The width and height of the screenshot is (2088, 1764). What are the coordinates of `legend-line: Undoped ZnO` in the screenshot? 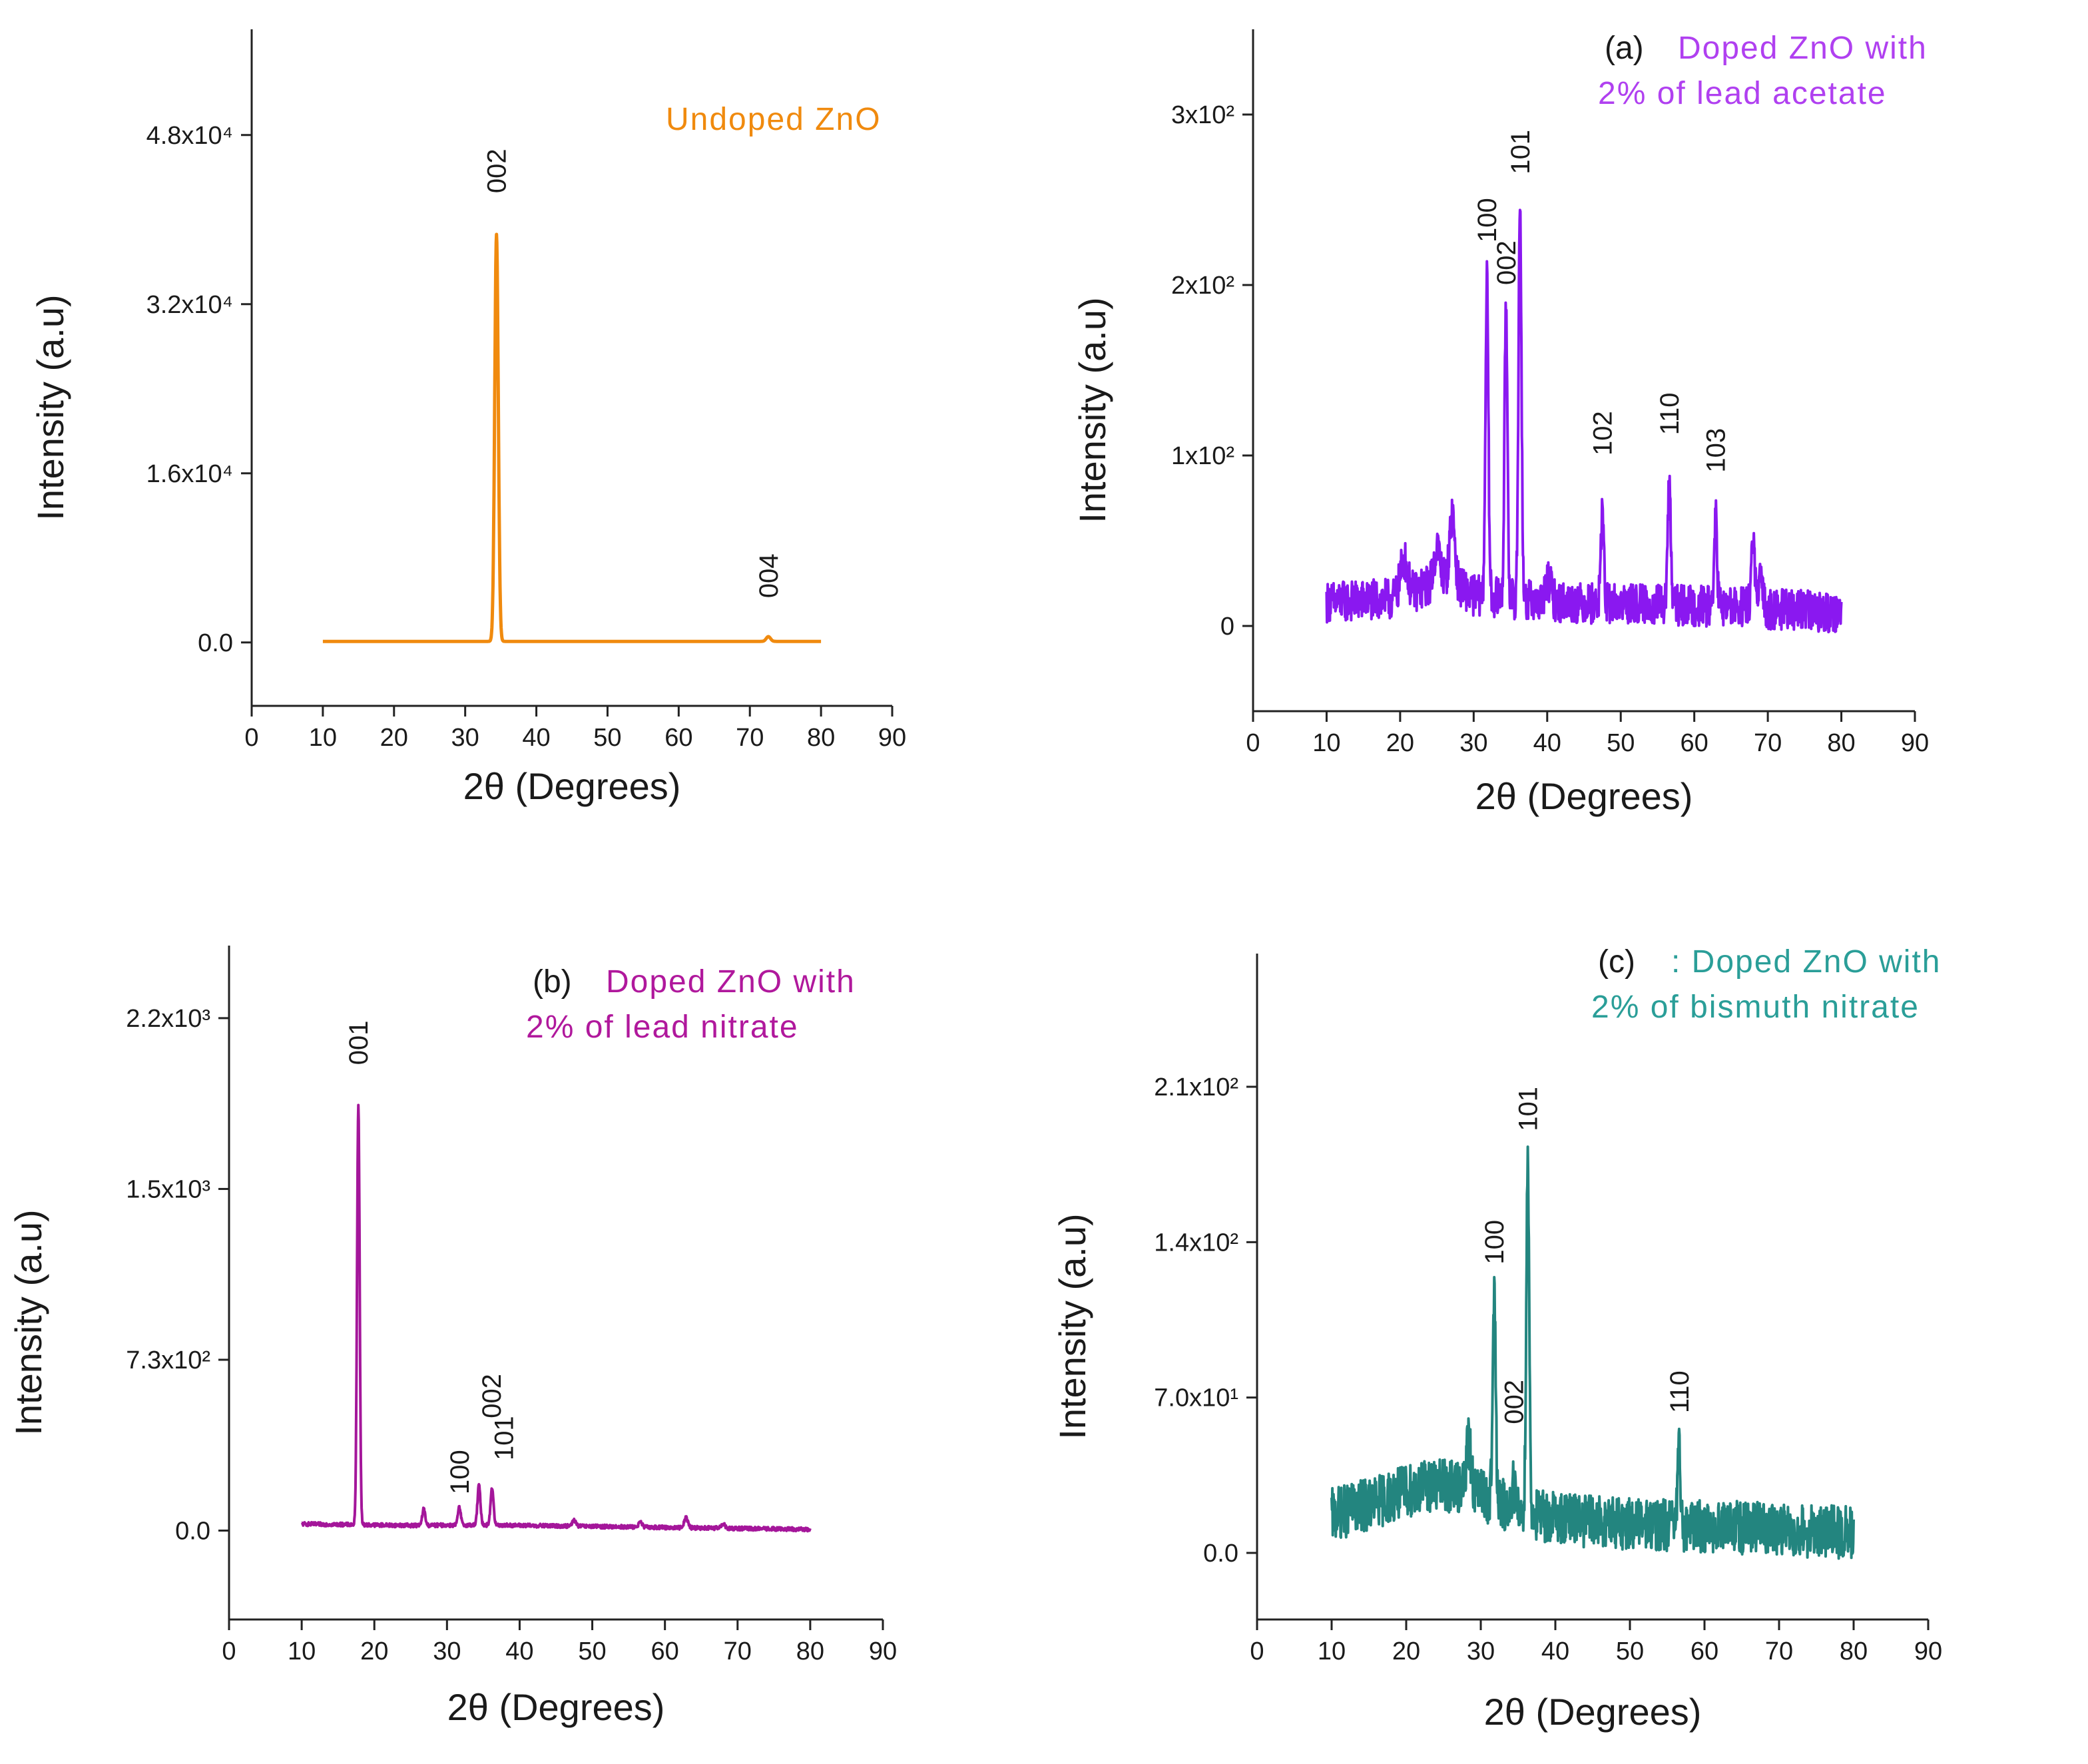 It's located at (774, 120).